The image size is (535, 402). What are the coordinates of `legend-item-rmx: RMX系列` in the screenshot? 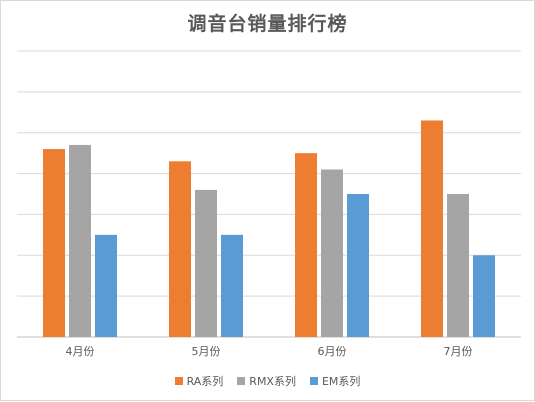 It's located at (266, 381).